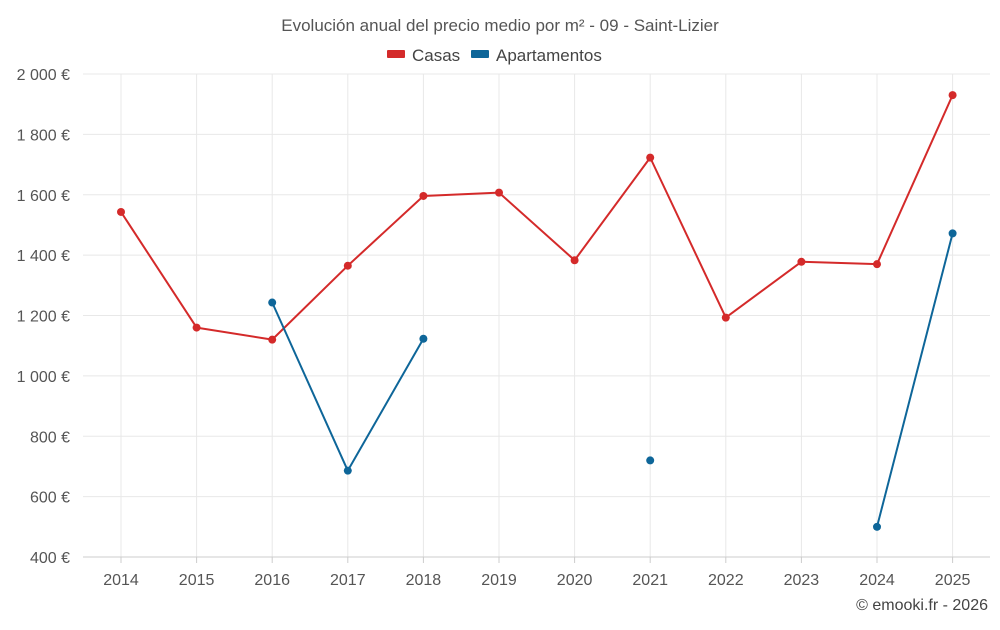  Describe the element at coordinates (43, 196) in the screenshot. I see `y-tick-label: 1 600 €` at that location.